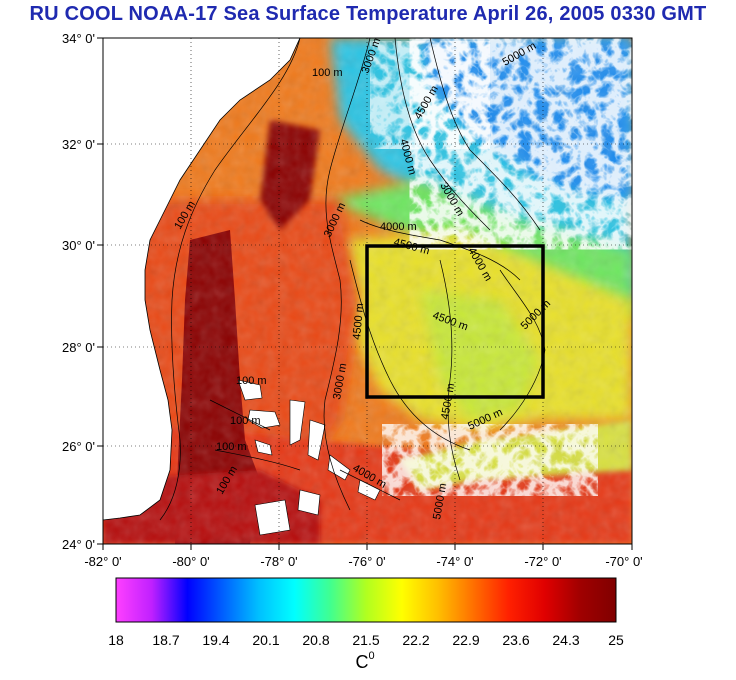  What do you see at coordinates (190, 561) in the screenshot?
I see `lon-tick-label: -80° 0'` at bounding box center [190, 561].